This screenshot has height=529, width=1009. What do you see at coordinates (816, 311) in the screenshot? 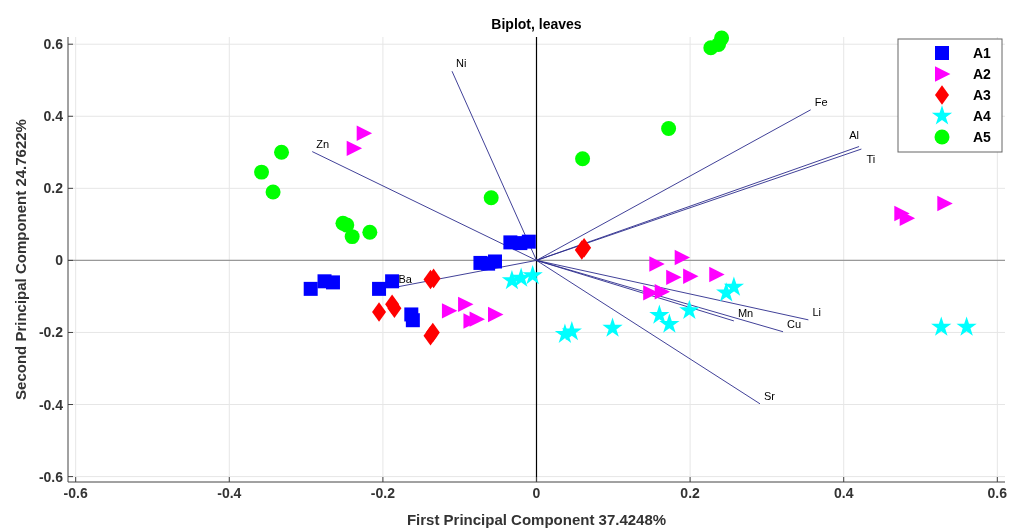
I see `annotation: Li` at bounding box center [816, 311].